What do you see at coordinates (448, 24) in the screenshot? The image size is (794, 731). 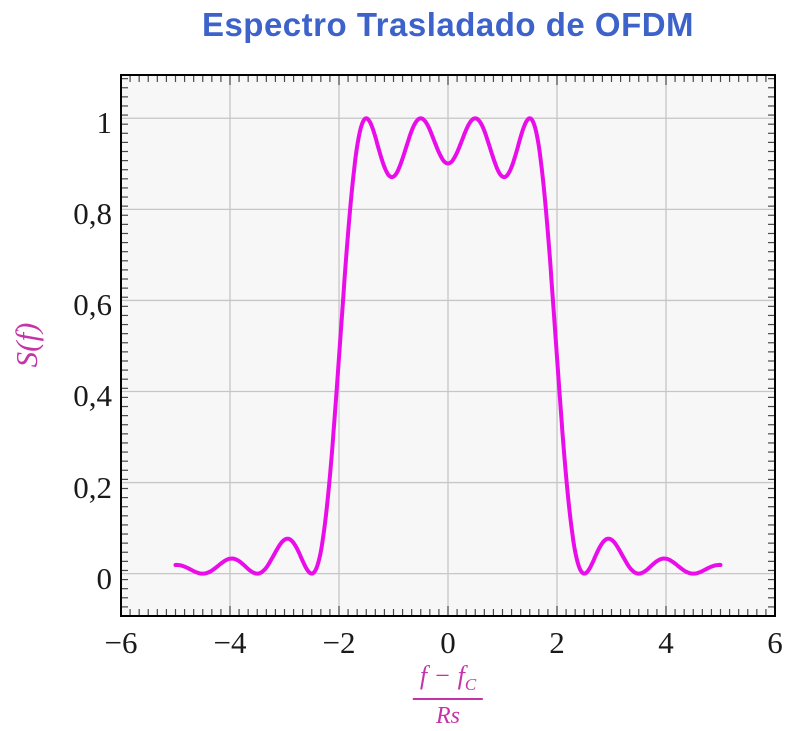 I see `page-title: Espectro Trasladado de OFDM` at bounding box center [448, 24].